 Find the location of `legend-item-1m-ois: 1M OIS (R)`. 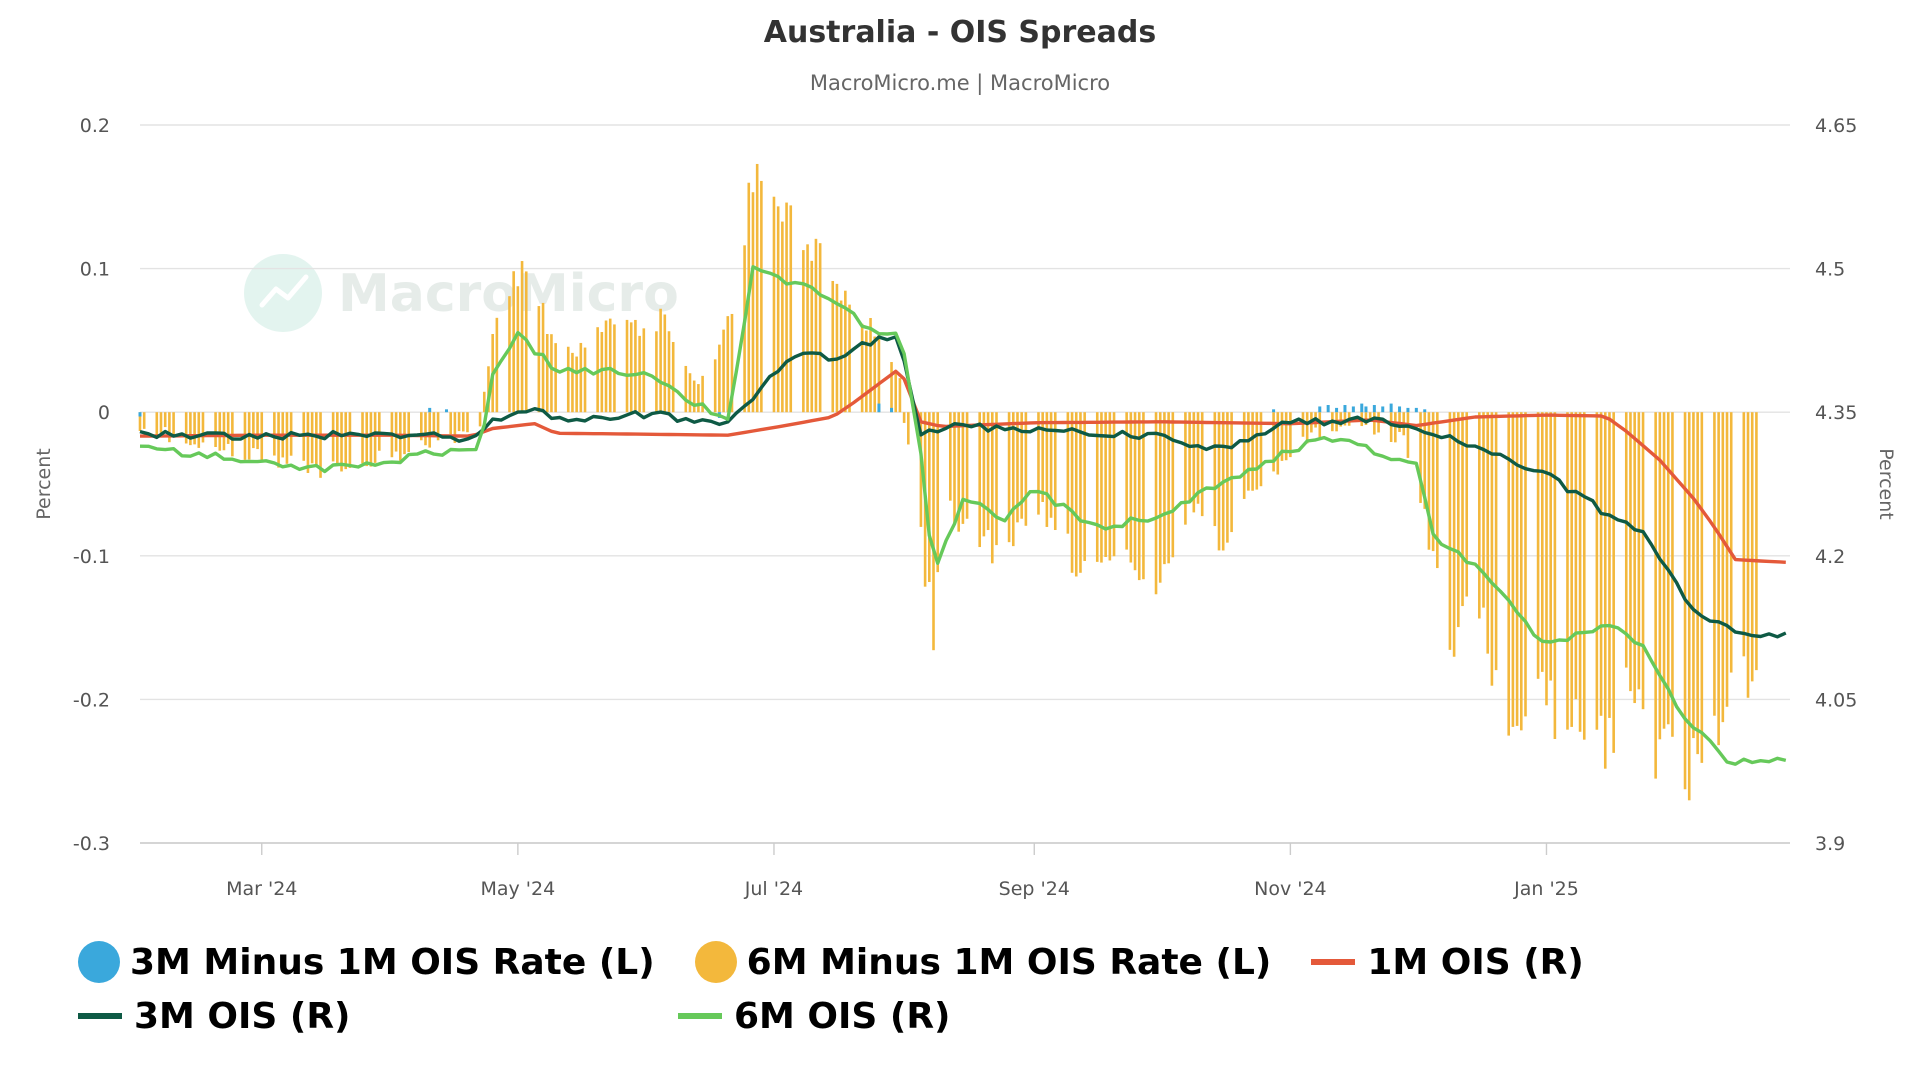

legend-item-1m-ois: 1M OIS (R) is located at coordinates (1447, 962).